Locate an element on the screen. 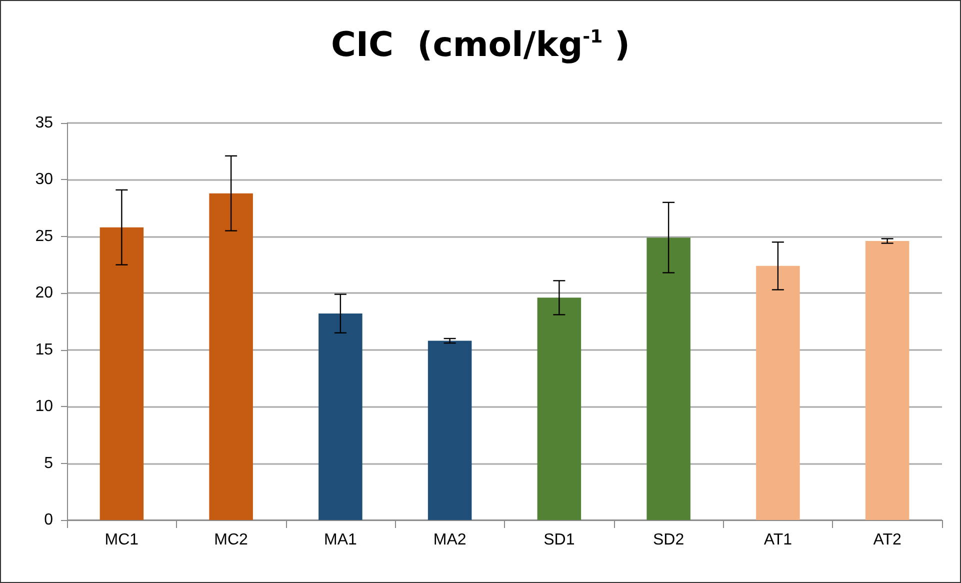 This screenshot has width=961, height=583. x-tick-label: MC2 is located at coordinates (231, 540).